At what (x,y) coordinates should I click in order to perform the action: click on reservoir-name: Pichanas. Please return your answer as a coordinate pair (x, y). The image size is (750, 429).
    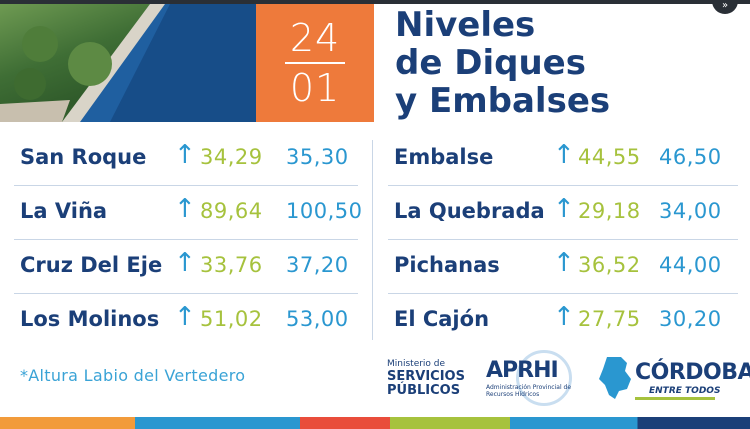
    Looking at the image, I should click on (447, 265).